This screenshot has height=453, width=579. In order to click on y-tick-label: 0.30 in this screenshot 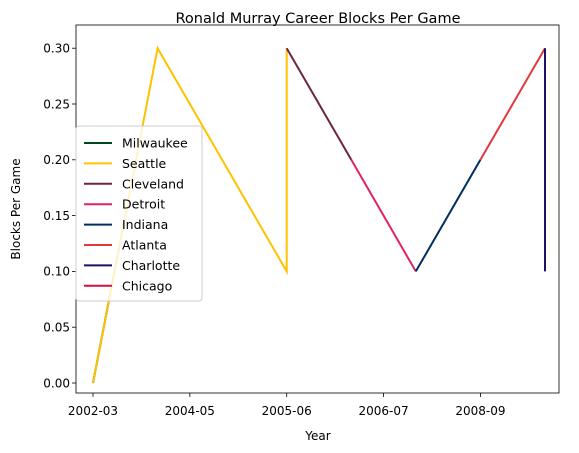, I will do `click(56, 49)`.